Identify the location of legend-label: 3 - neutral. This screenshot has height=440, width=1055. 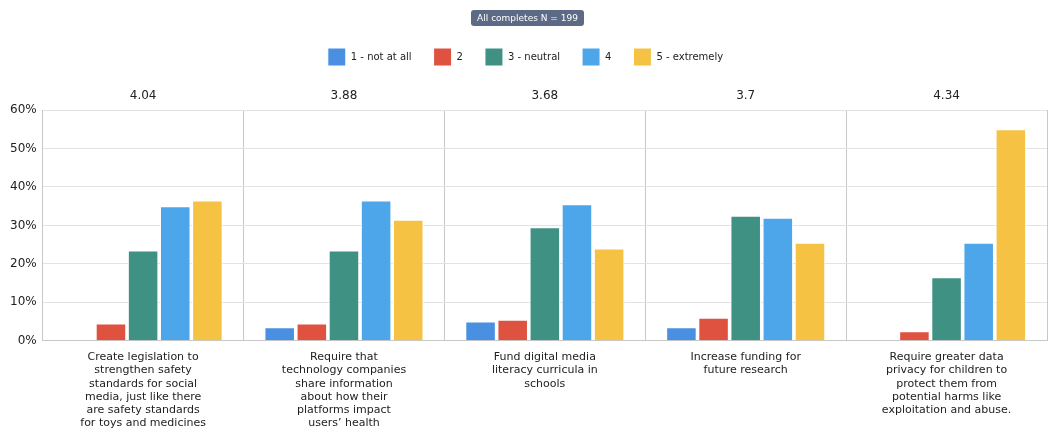
(534, 56).